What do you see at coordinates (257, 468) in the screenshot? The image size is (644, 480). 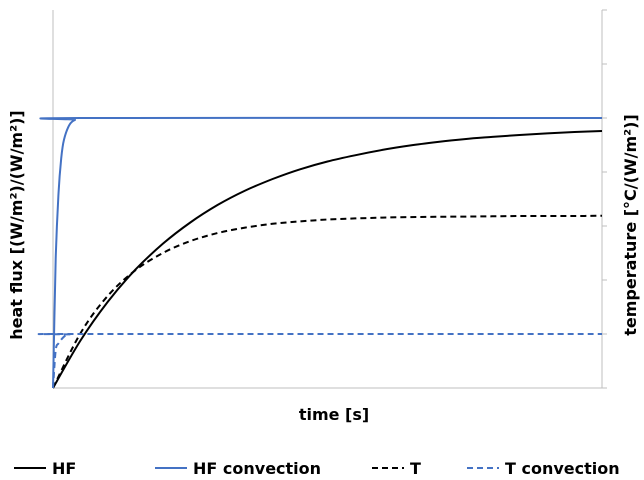 I see `legend-label: HF convection` at bounding box center [257, 468].